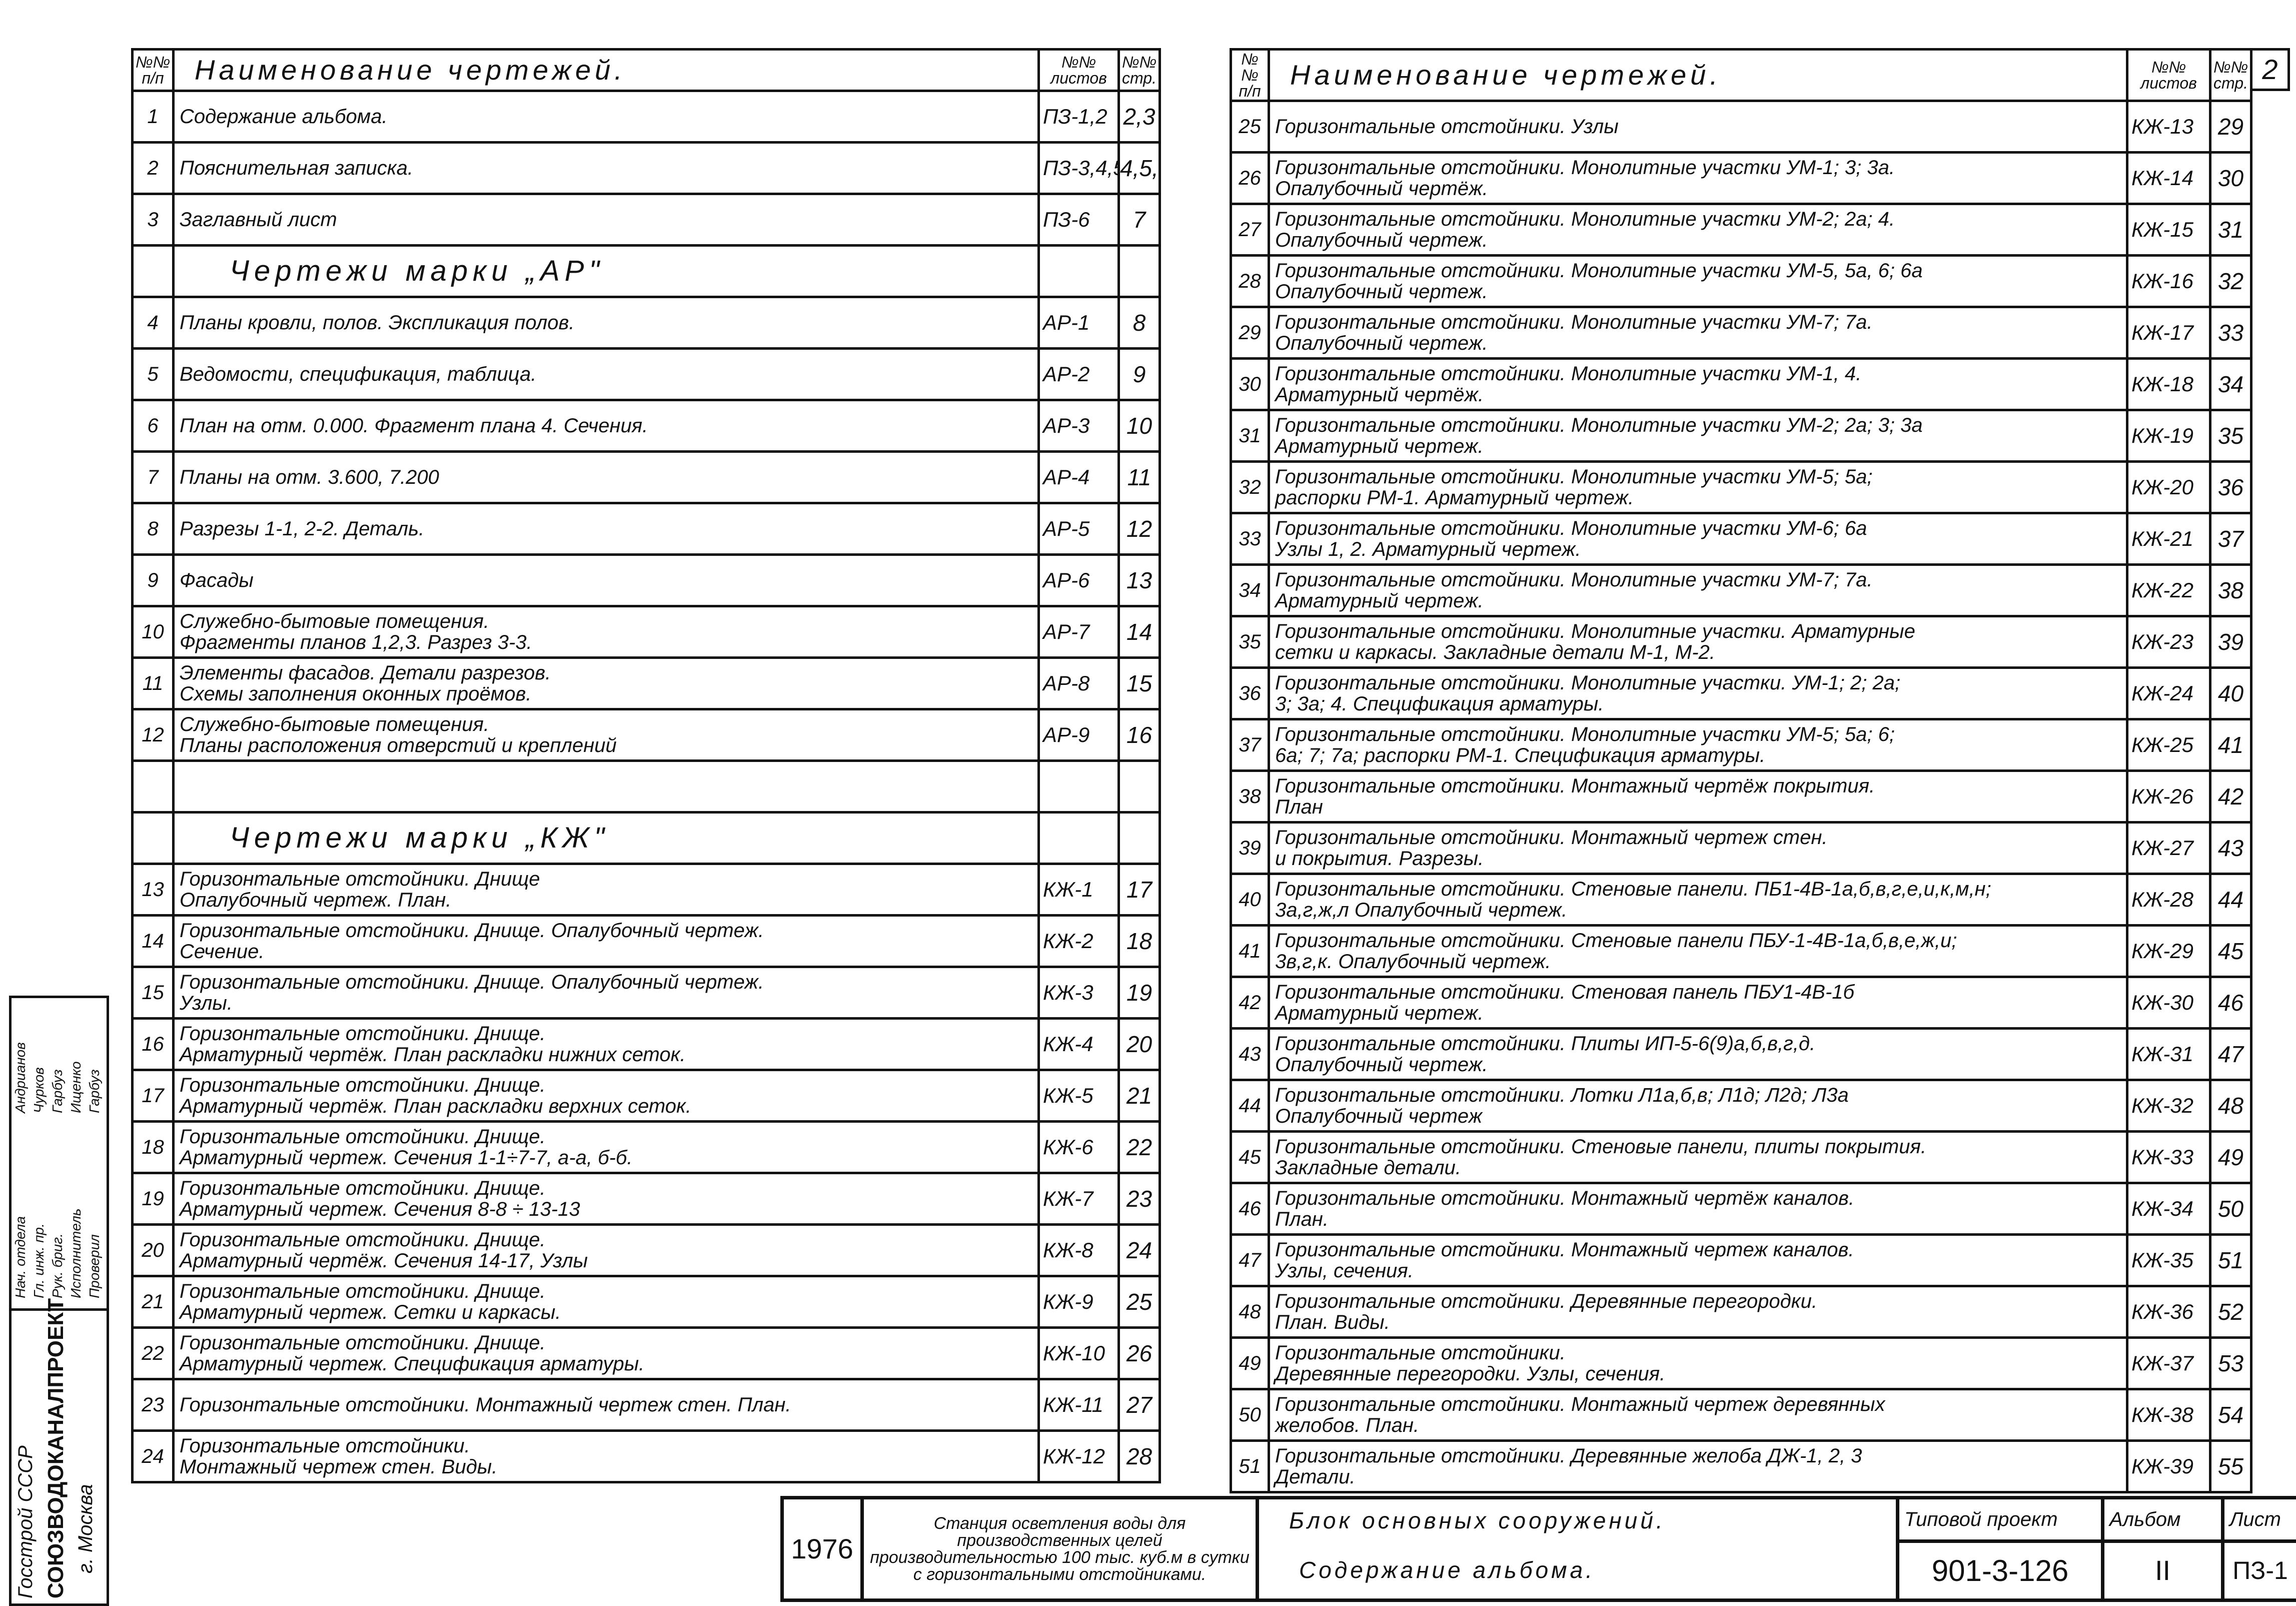  I want to click on row-number: 11, so click(154, 683).